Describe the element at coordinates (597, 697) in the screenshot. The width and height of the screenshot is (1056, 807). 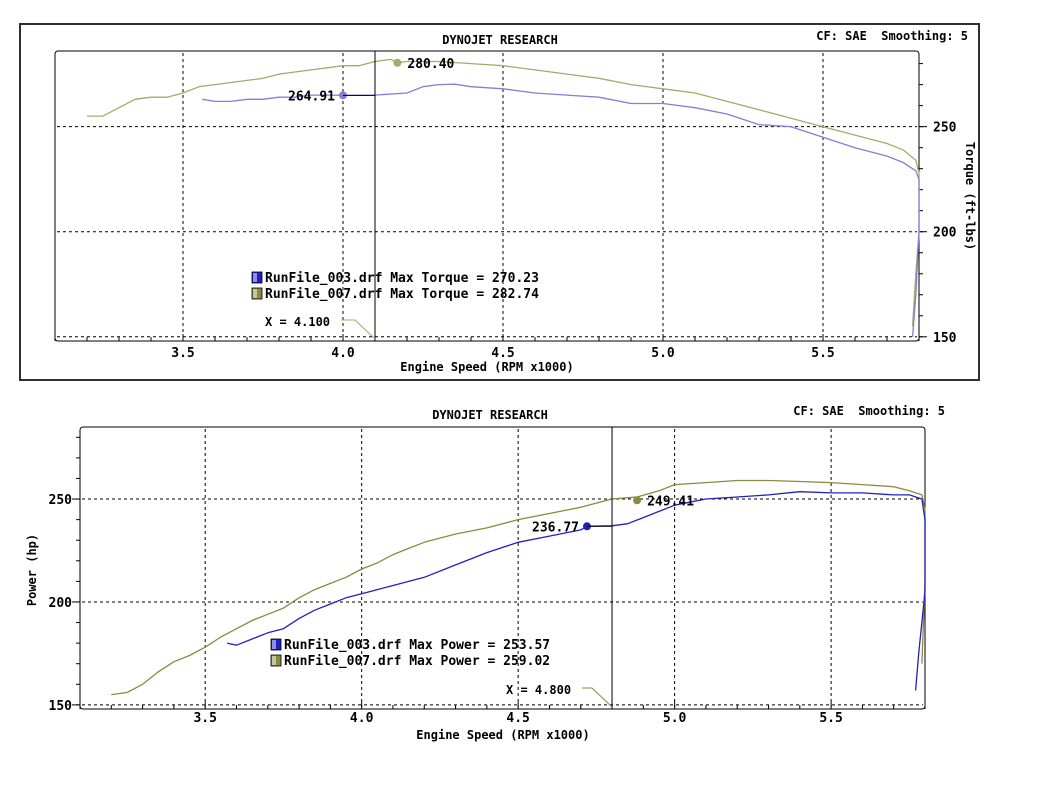
I see `power-cursor-leader` at that location.